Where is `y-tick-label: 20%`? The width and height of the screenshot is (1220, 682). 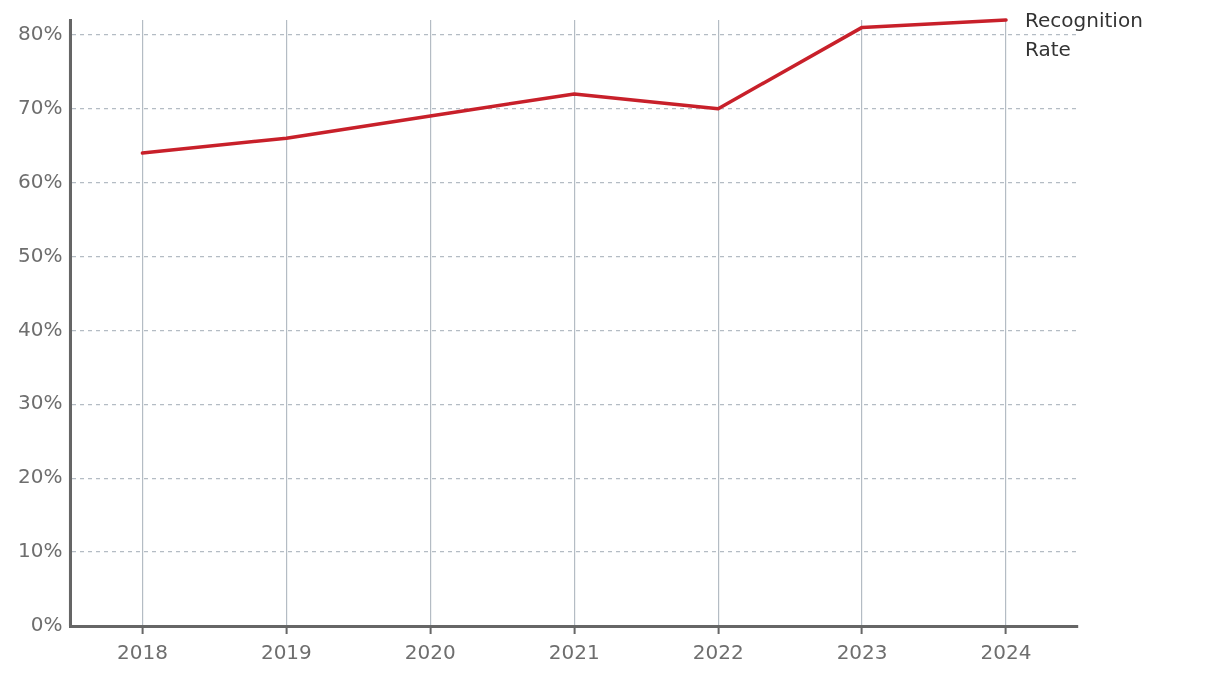 y-tick-label: 20% is located at coordinates (40, 476).